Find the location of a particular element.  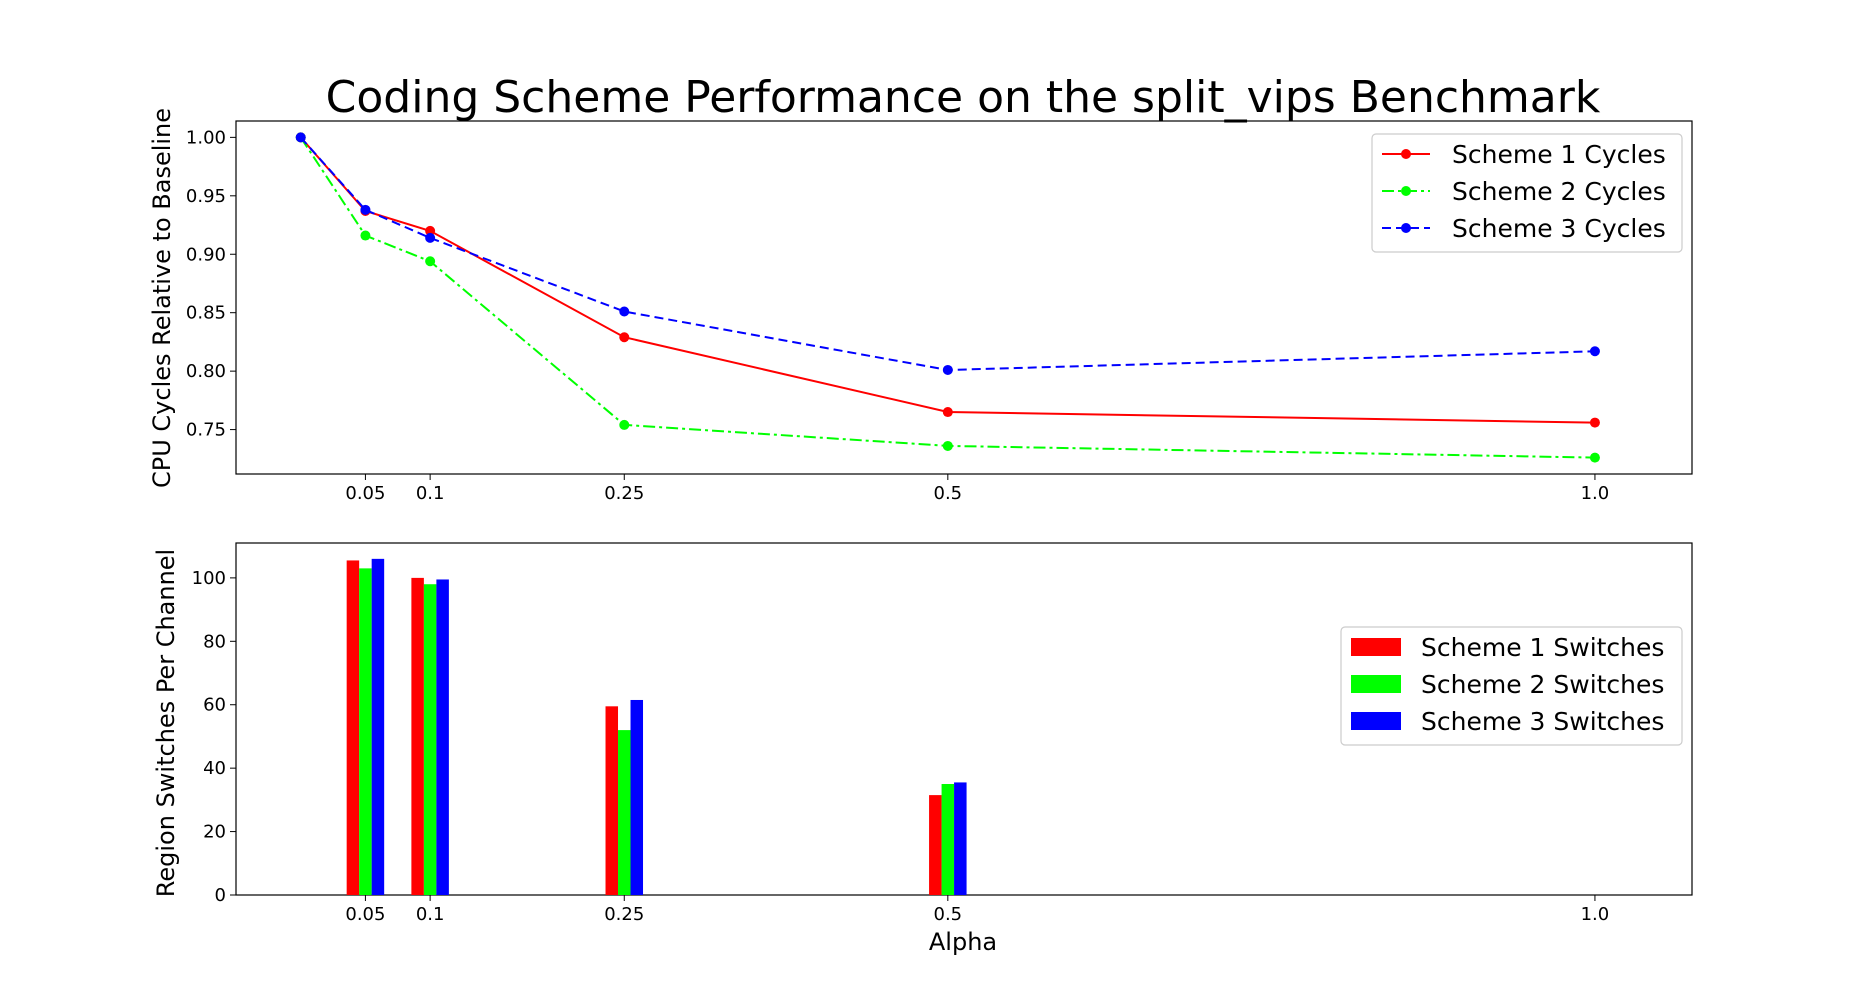

switches-ytick-label: 60 is located at coordinates (214, 705).